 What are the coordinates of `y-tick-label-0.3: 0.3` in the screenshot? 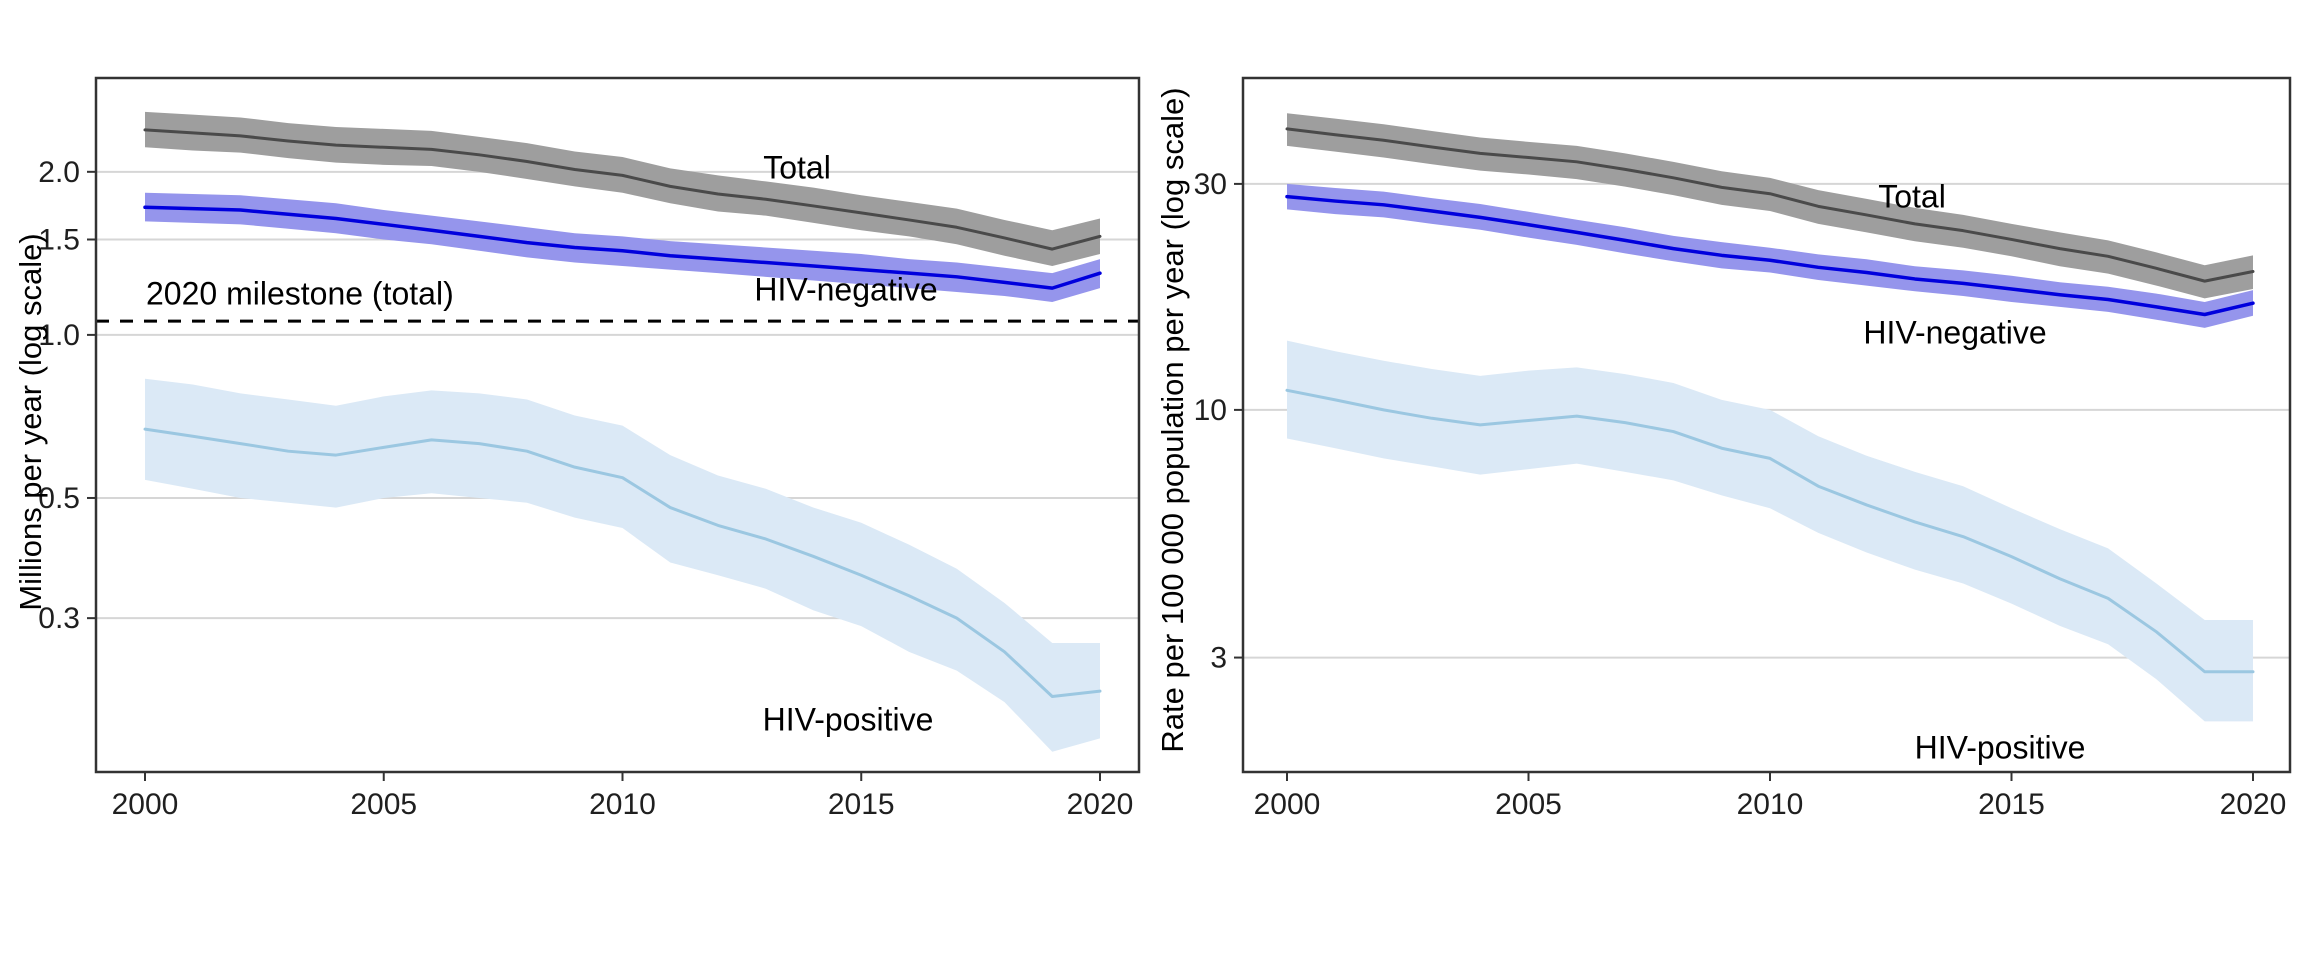 It's located at (59, 618).